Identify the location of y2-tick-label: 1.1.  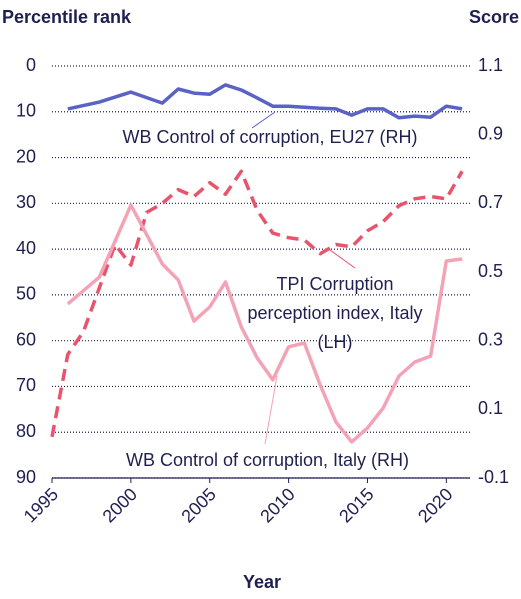
(490, 65).